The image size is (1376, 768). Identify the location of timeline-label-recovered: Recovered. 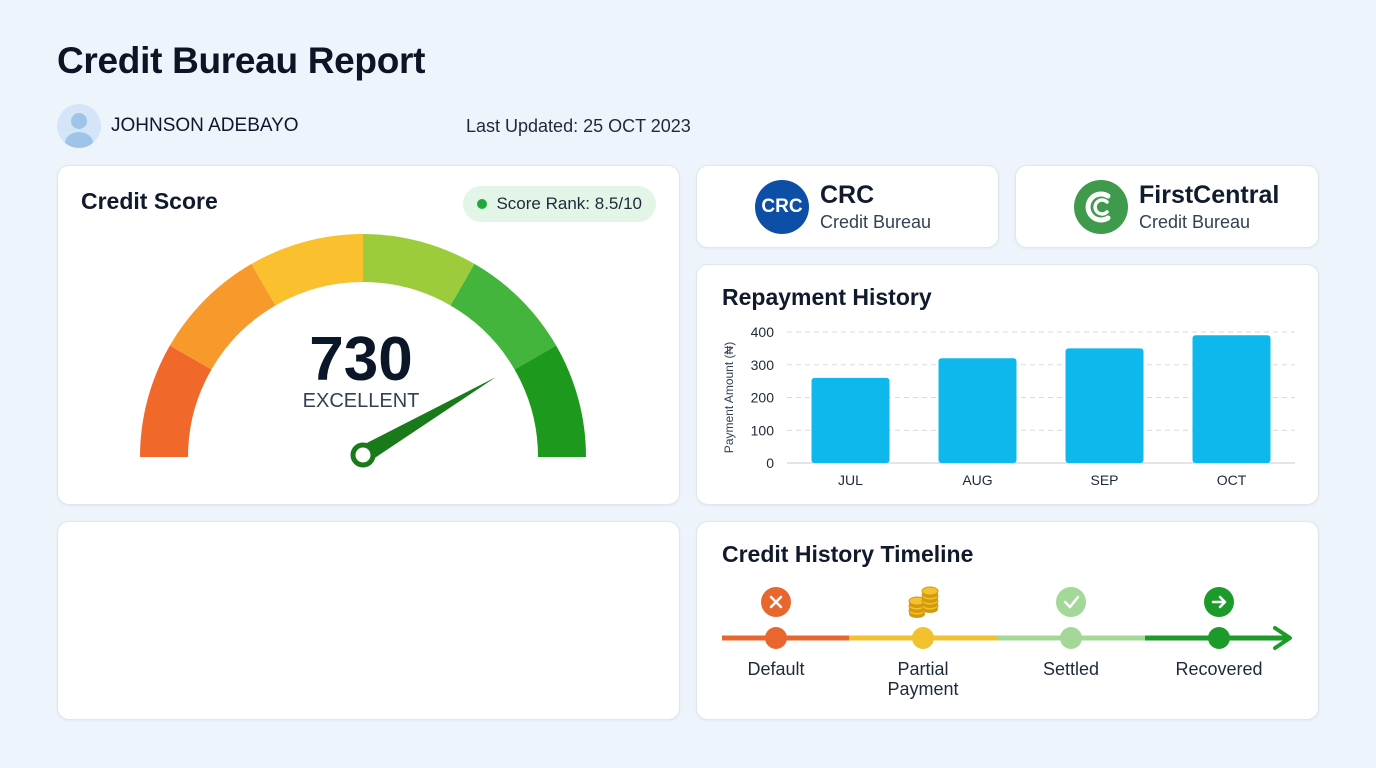
(1219, 669).